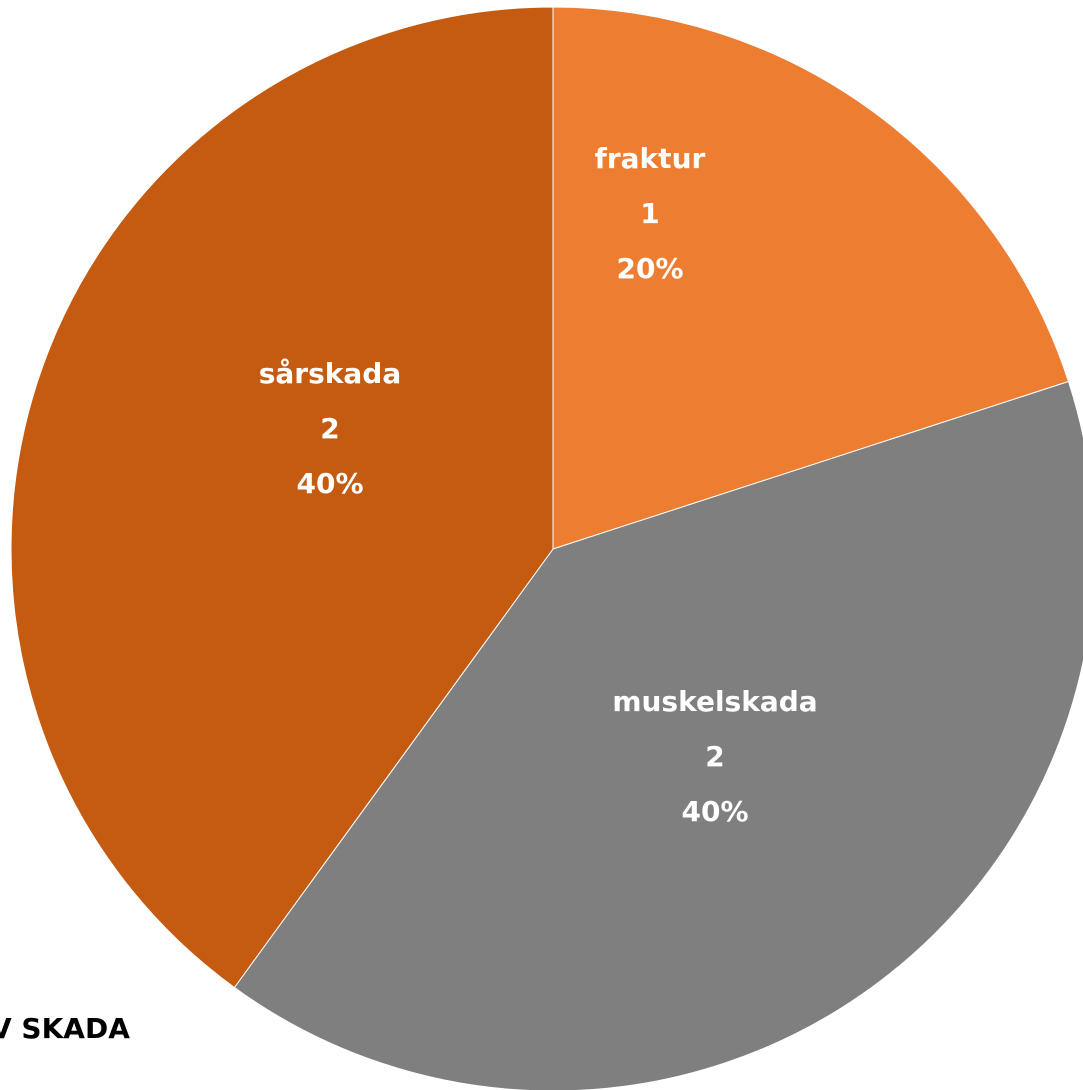 This screenshot has width=1083, height=1090. I want to click on chart-title: V SKADA, so click(65, 1028).